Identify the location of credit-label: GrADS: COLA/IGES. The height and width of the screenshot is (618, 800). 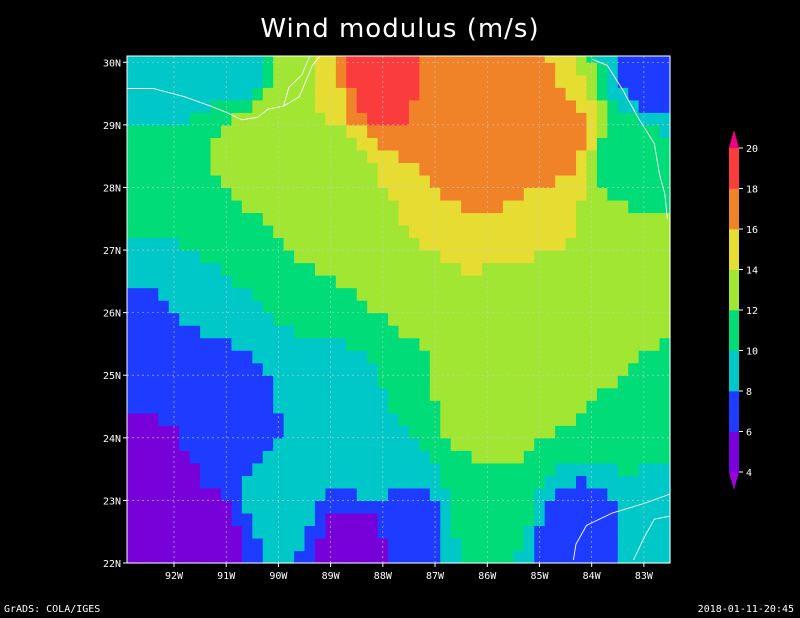
(52, 609).